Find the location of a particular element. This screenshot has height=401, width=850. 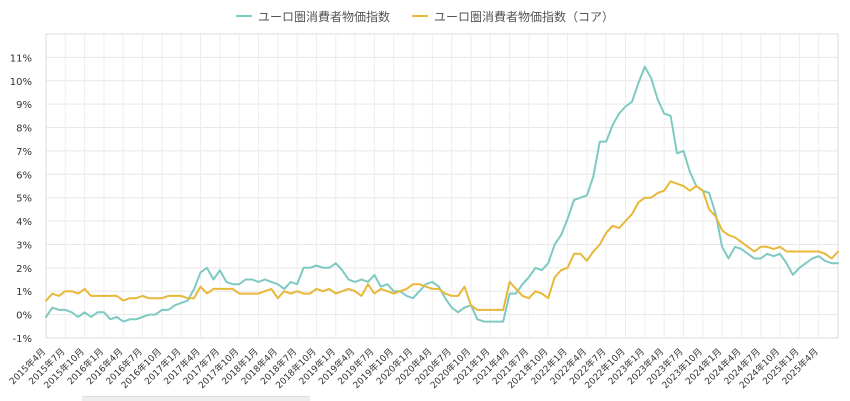

legend-swatch-core is located at coordinates (420, 16).